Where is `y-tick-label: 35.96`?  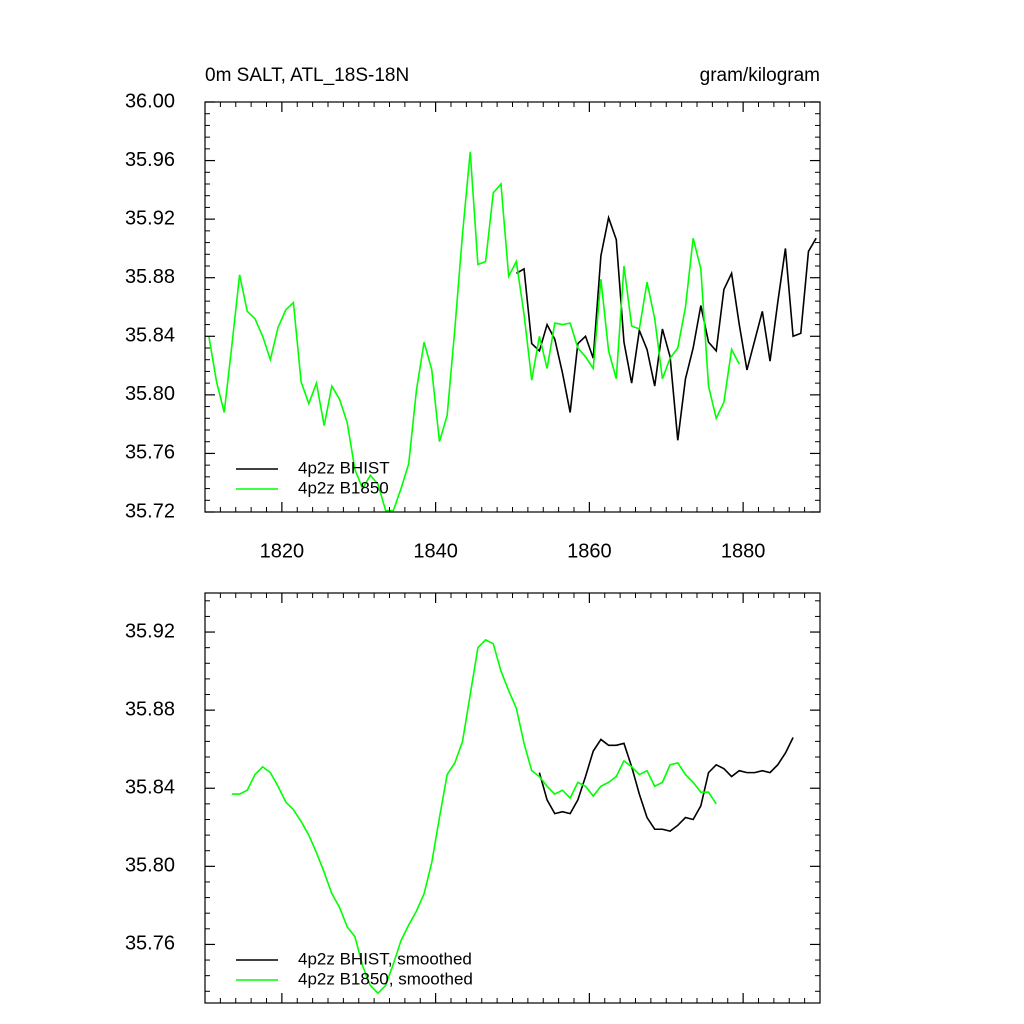 y-tick-label: 35.96 is located at coordinates (150, 160).